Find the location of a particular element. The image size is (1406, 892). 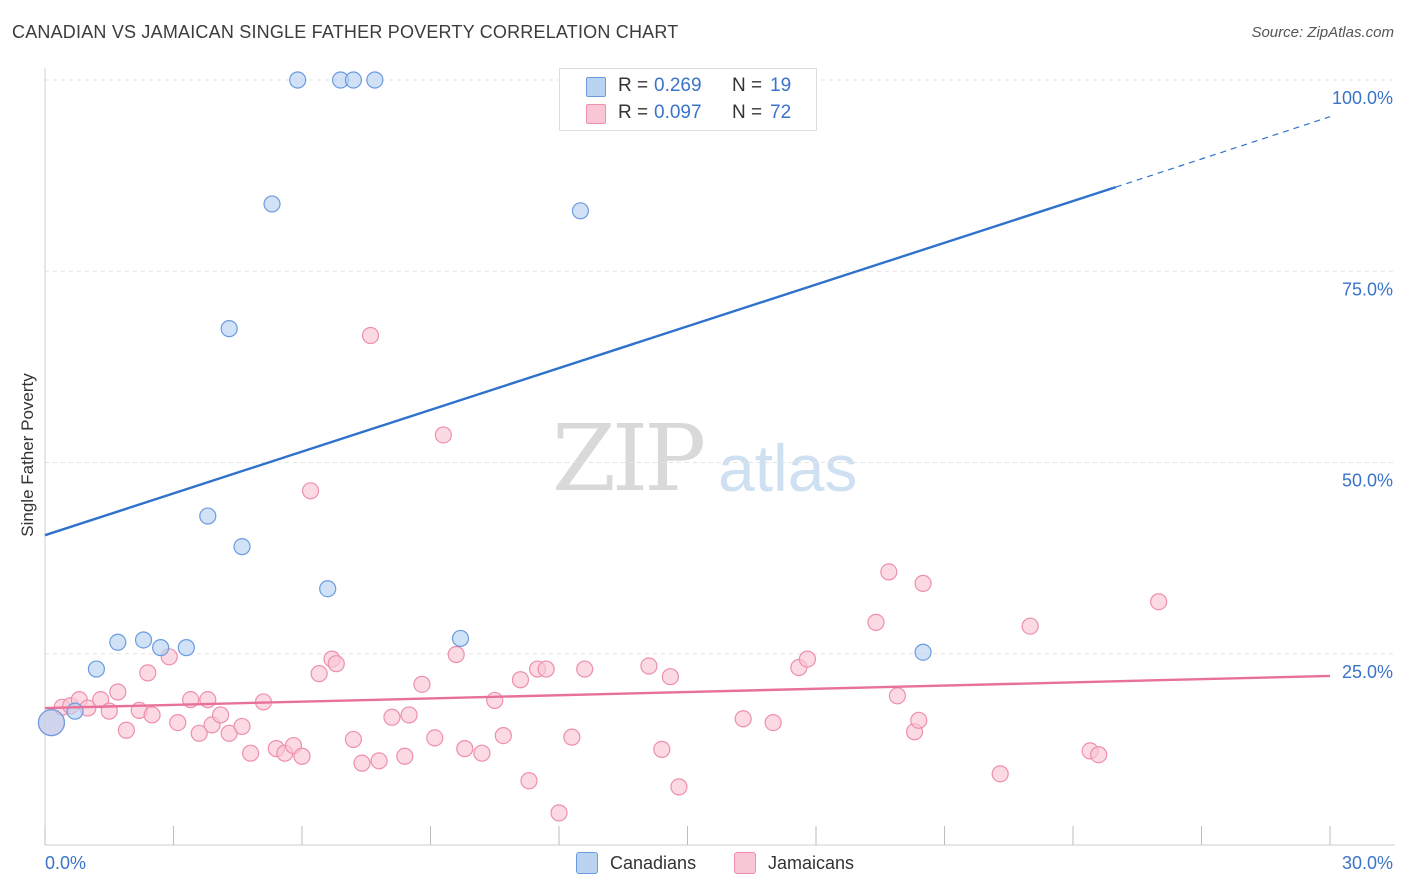

y-tick-label: 75.0% is located at coordinates (1367, 289).